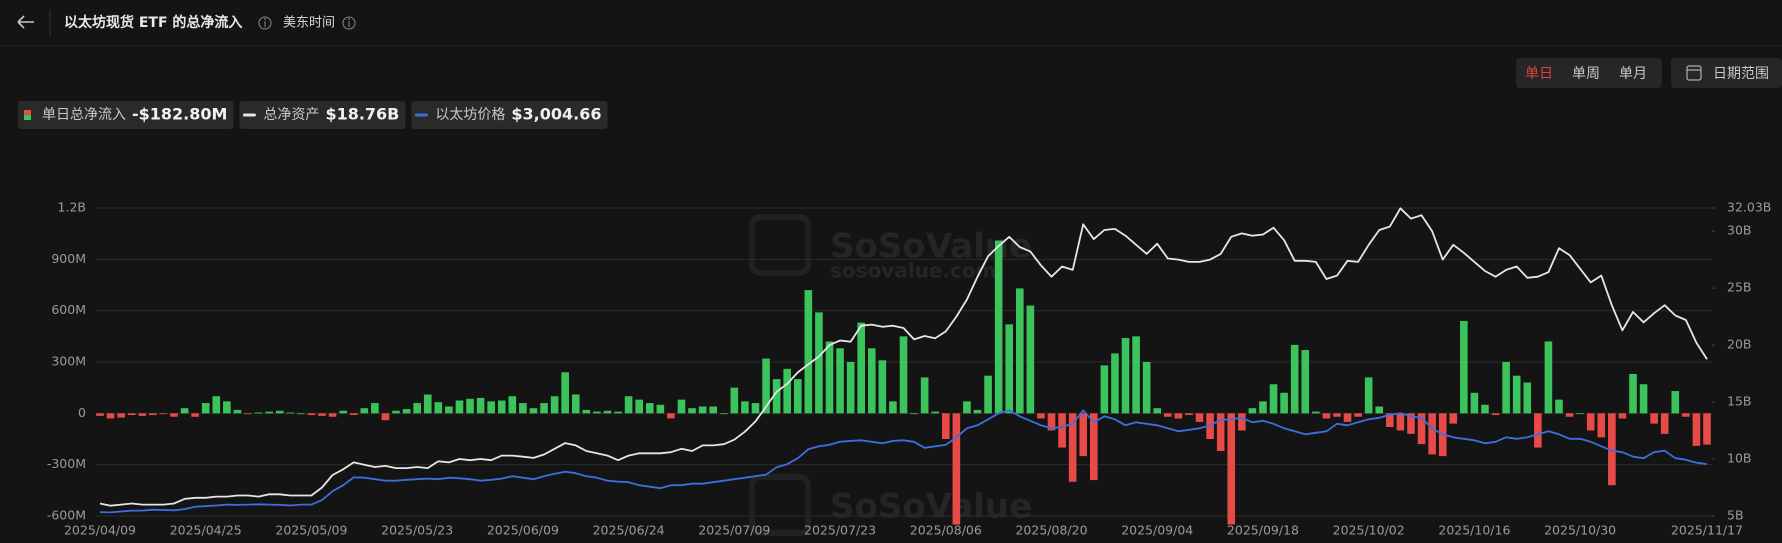 This screenshot has width=1782, height=543. Describe the element at coordinates (206, 530) in the screenshot. I see `x-tick-label: 2025/04/25` at that location.